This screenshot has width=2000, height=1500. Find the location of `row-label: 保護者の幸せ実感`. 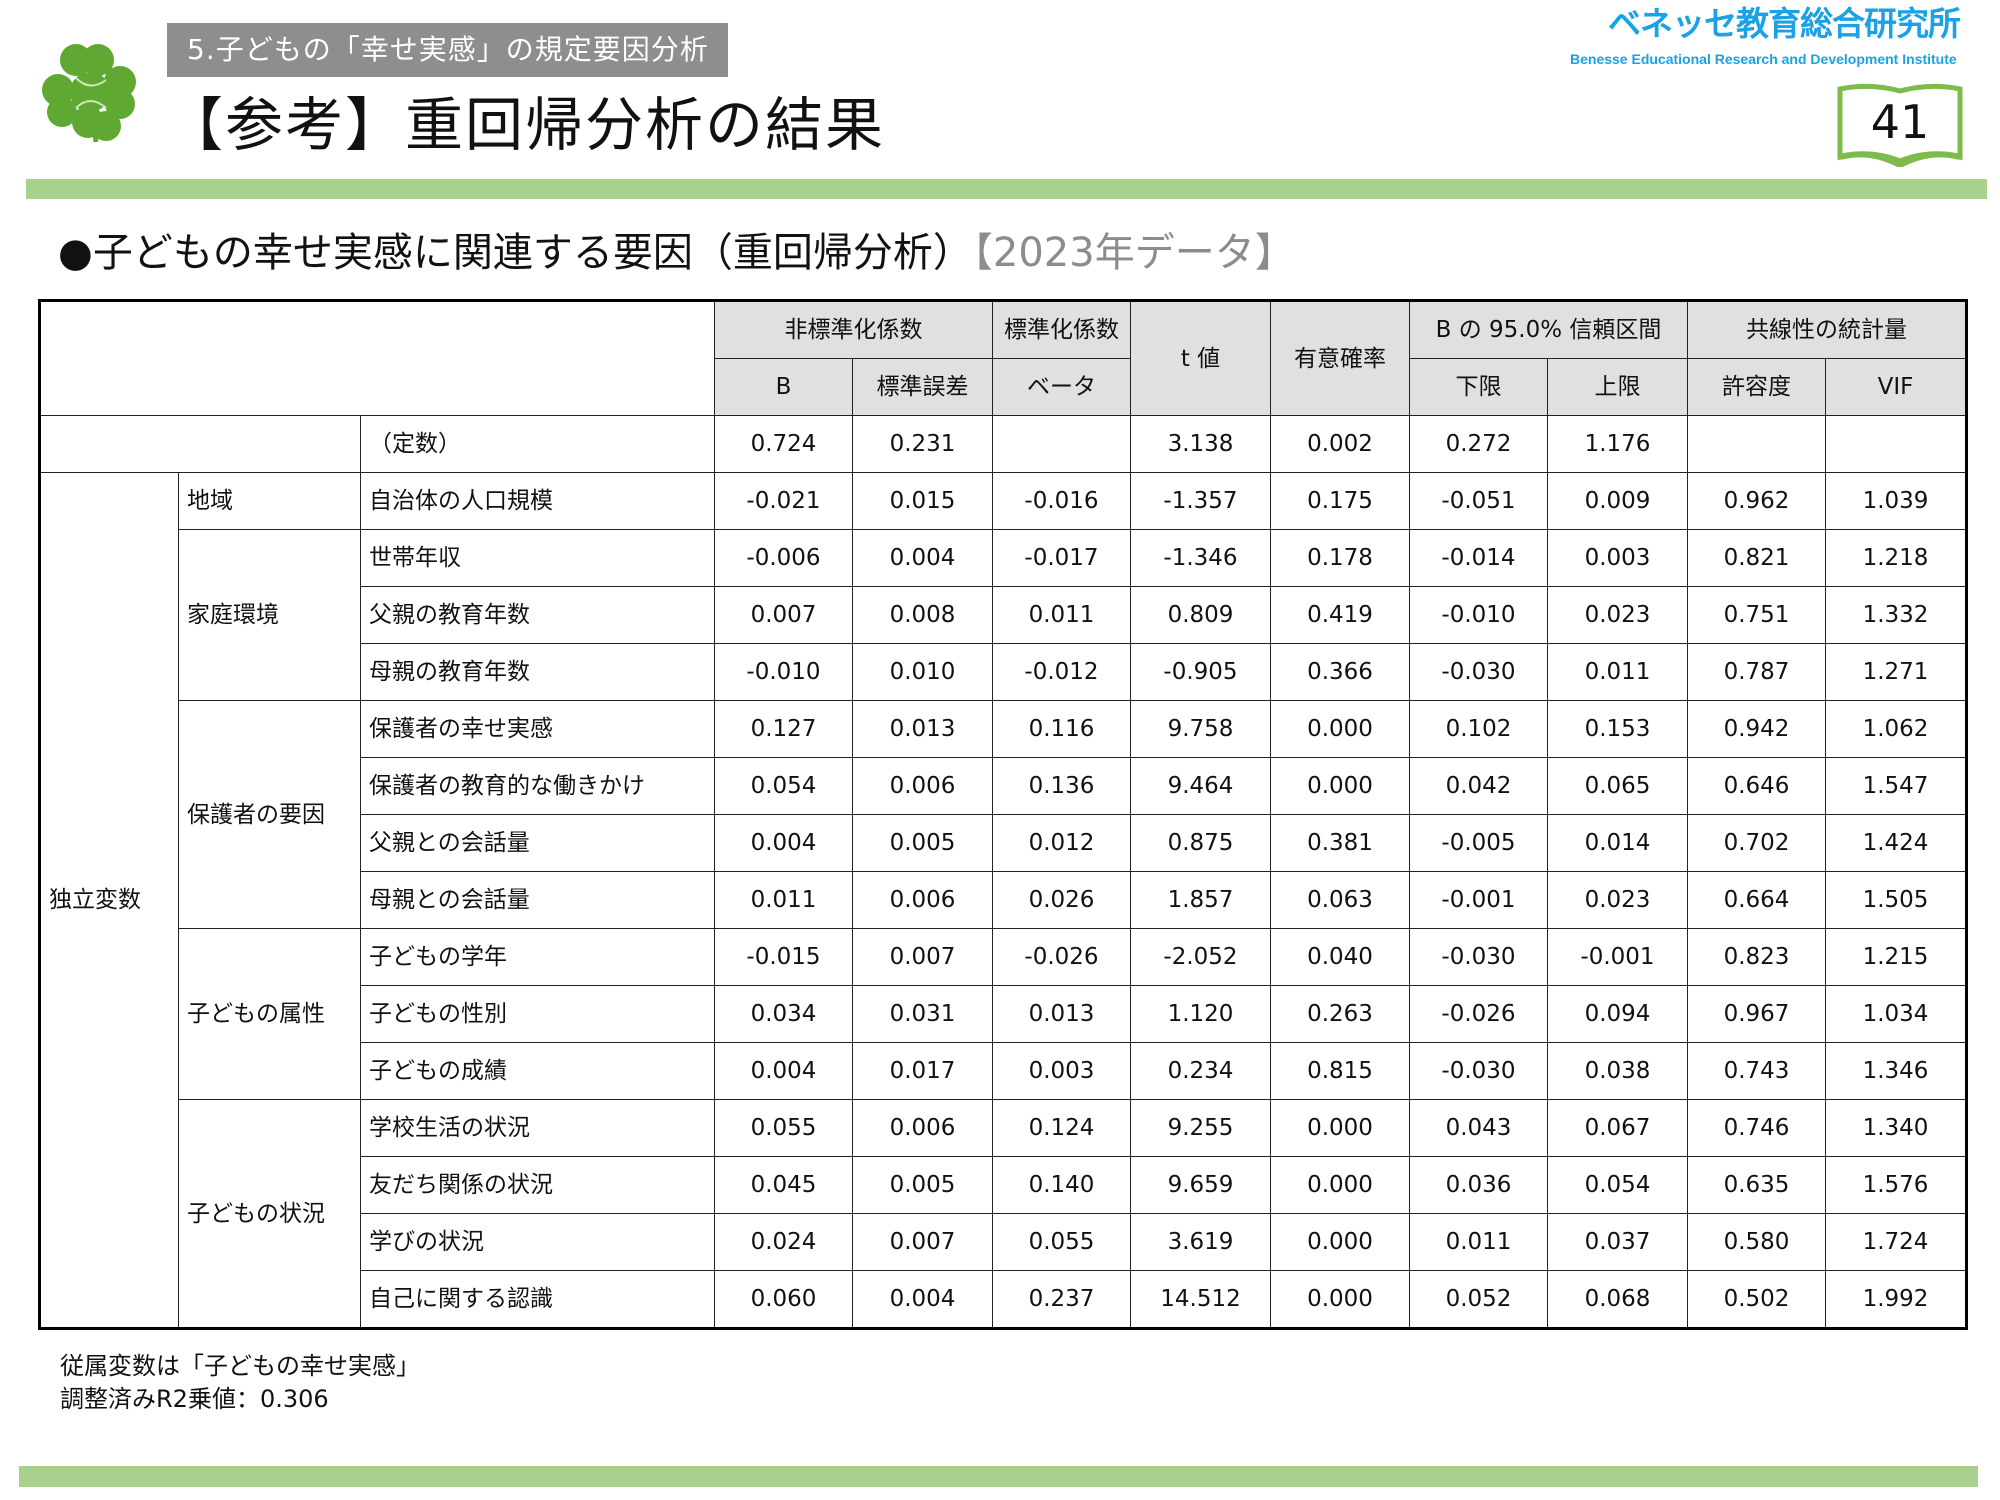

row-label: 保護者の幸せ実感 is located at coordinates (537, 729).